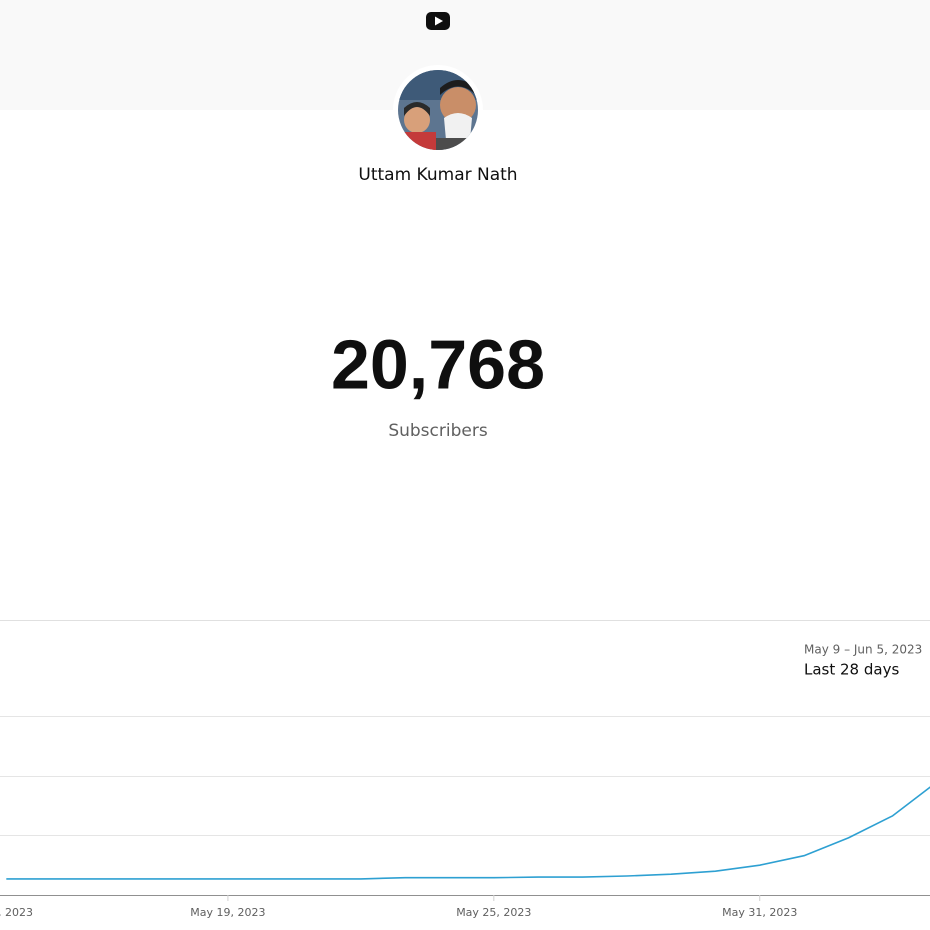  Describe the element at coordinates (438, 110) in the screenshot. I see `avatar` at that location.